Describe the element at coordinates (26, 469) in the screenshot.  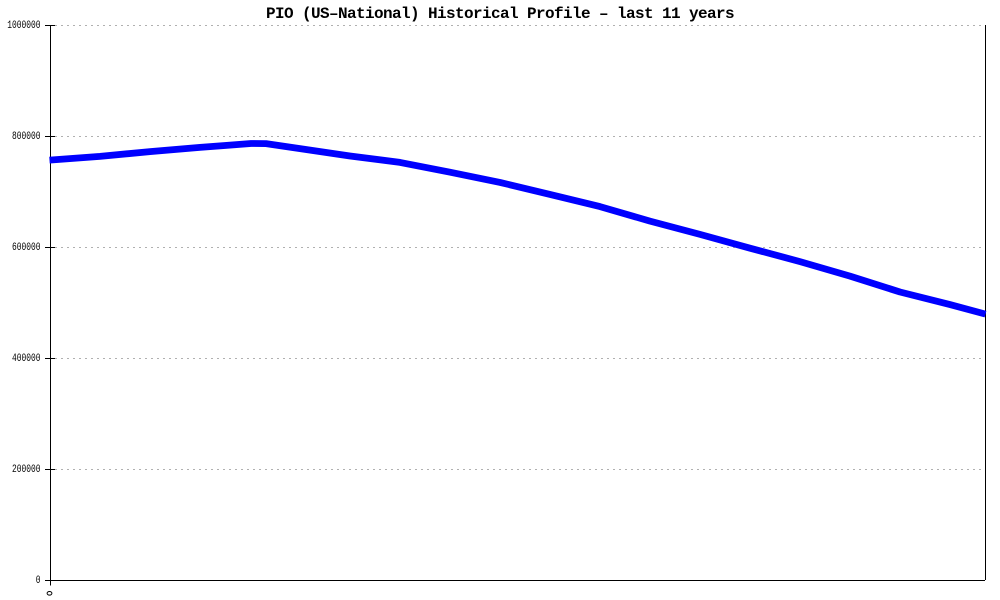
I see `svg-text: 200000` at that location.